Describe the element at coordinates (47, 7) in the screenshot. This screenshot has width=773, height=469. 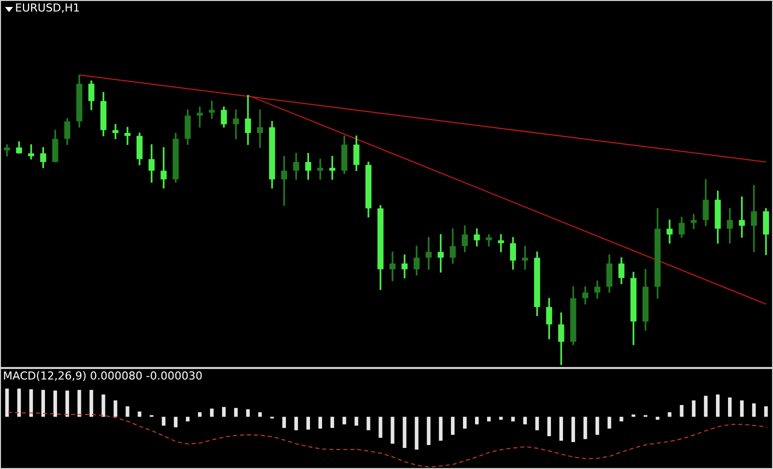
I see `chart-title: EURUSD,H1` at that location.